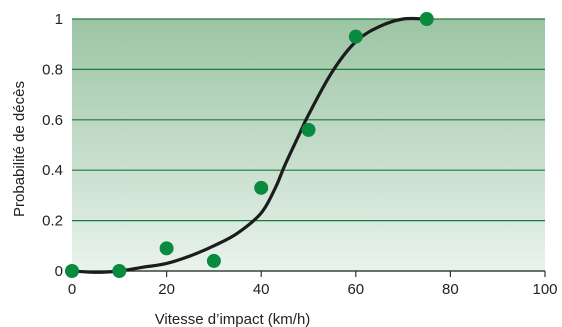 The height and width of the screenshot is (327, 562). I want to click on x-tick-label: 0, so click(72, 289).